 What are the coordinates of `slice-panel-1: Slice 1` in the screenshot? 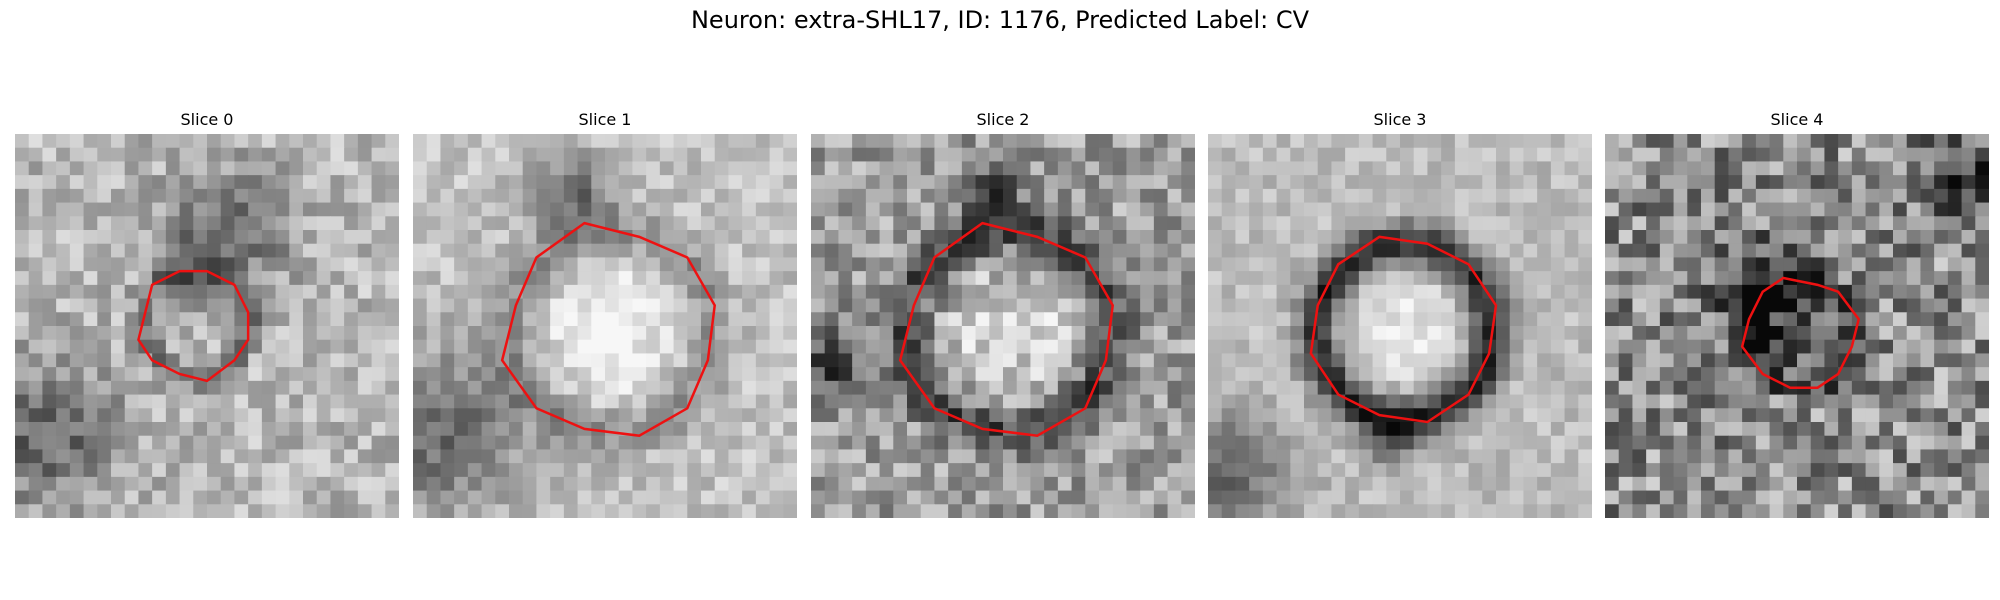 It's located at (605, 313).